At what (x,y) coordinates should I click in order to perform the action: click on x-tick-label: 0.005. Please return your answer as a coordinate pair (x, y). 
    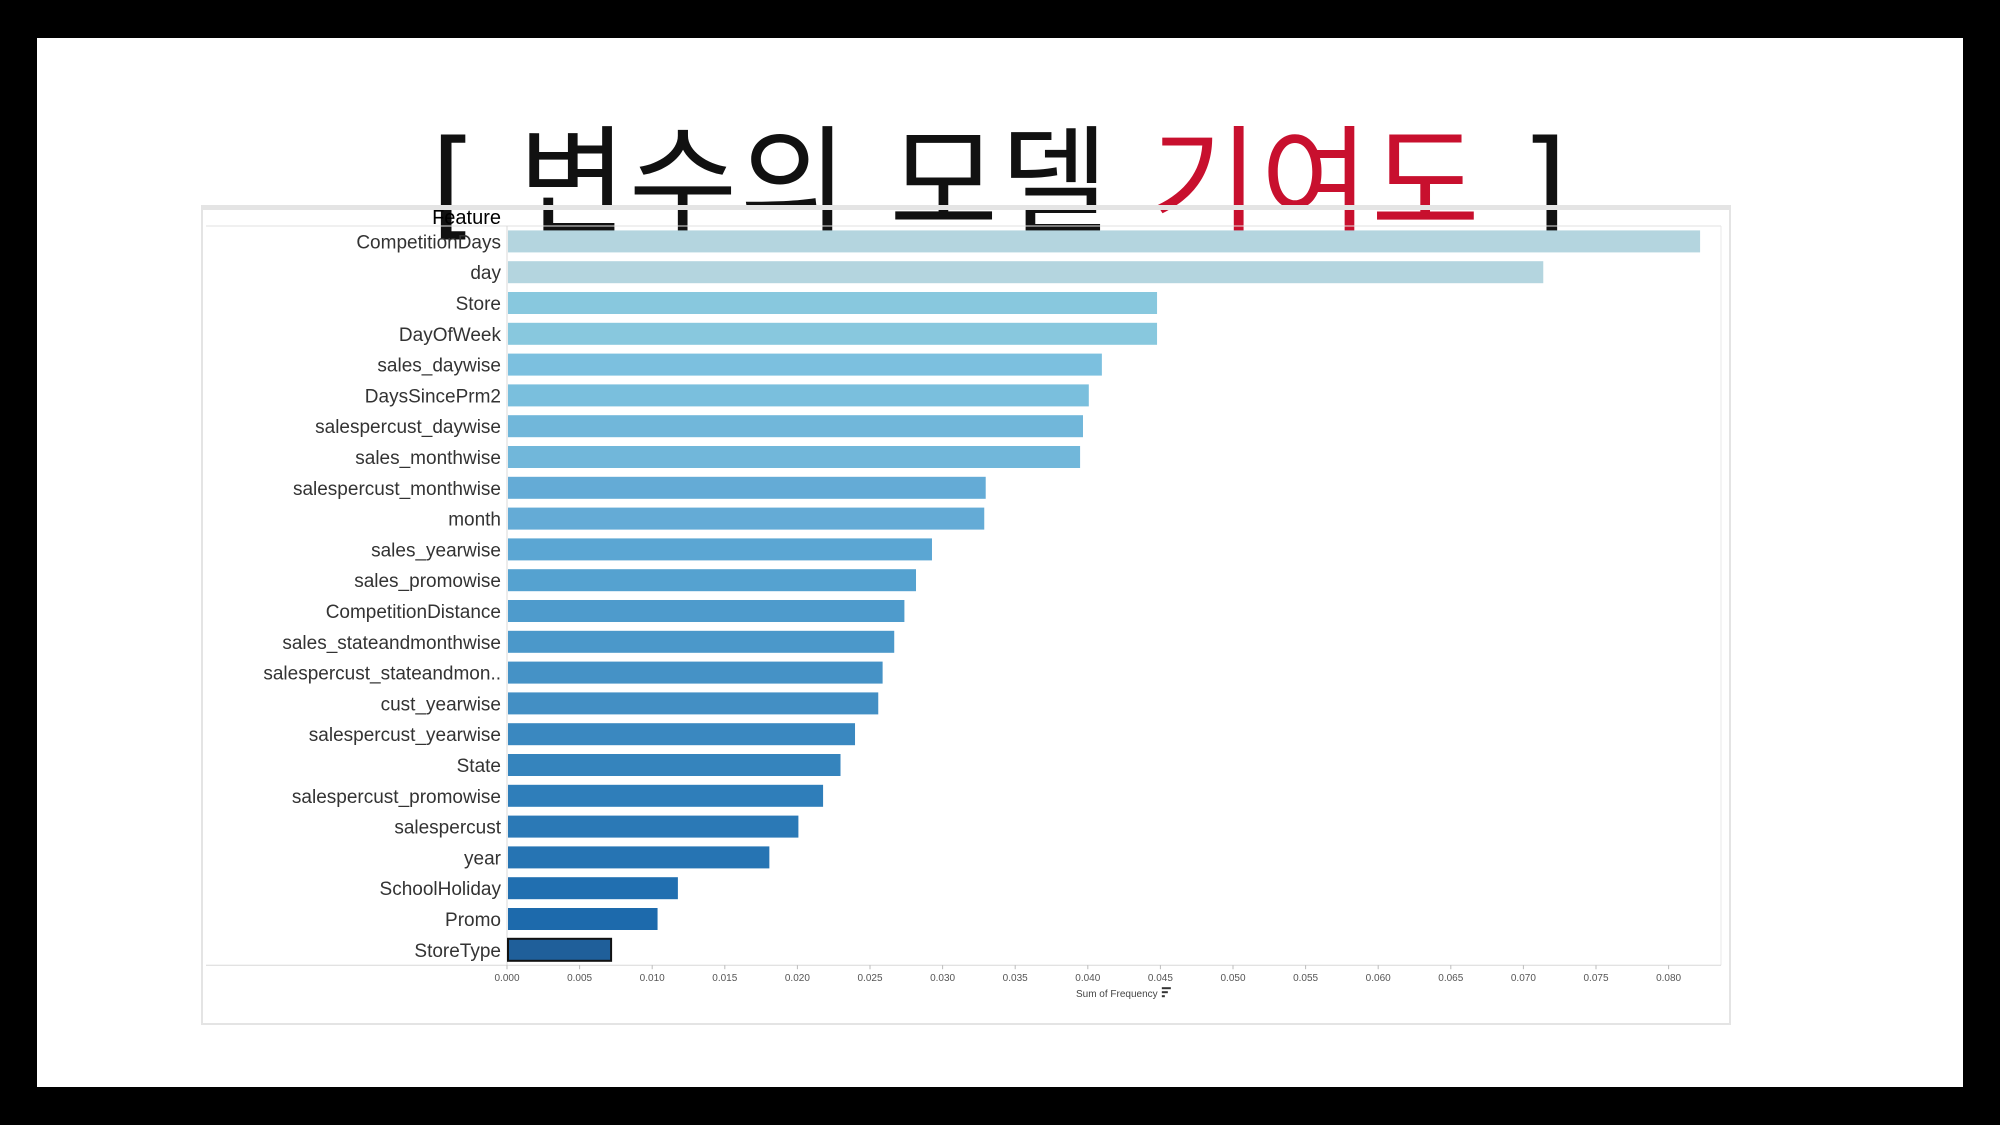
    Looking at the image, I should click on (579, 978).